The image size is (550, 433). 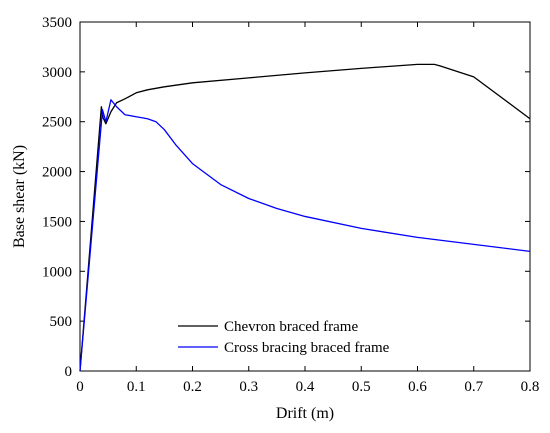 What do you see at coordinates (136, 387) in the screenshot?
I see `x-tick-label: 0.1` at bounding box center [136, 387].